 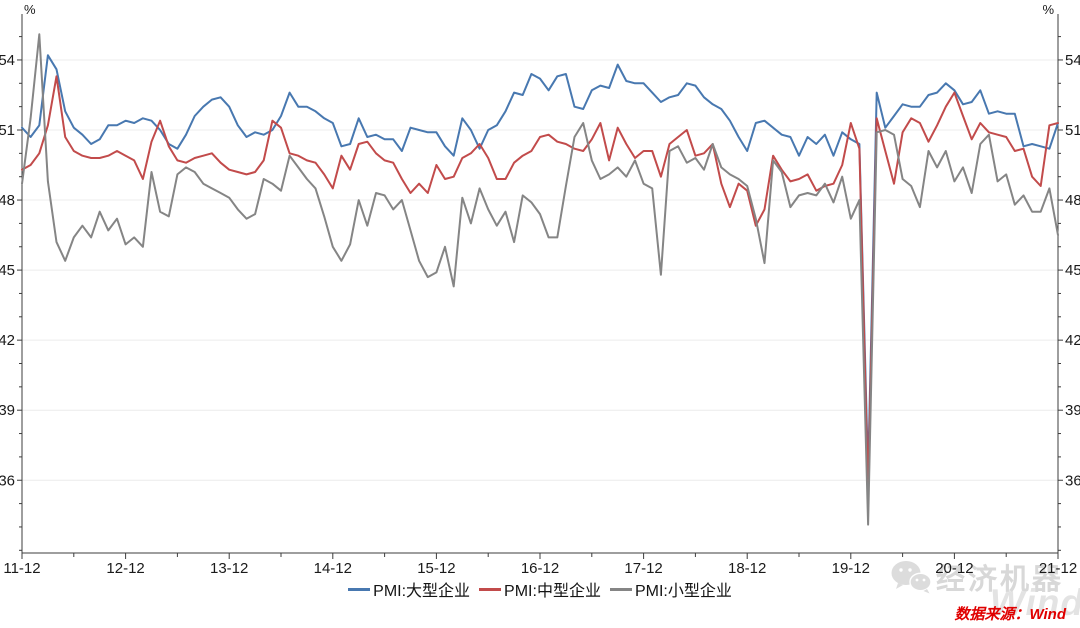 What do you see at coordinates (125, 568) in the screenshot?
I see `svg-text: 12-12` at bounding box center [125, 568].